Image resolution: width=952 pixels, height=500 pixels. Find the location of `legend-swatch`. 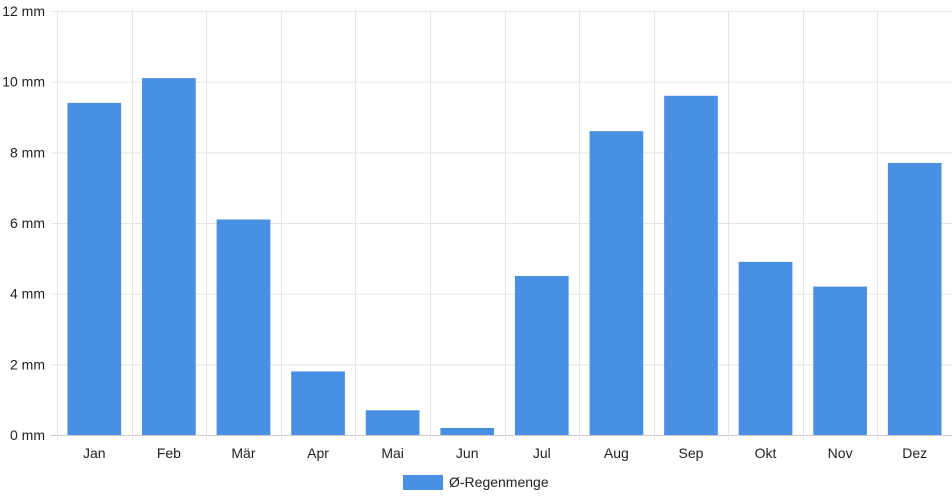

legend-swatch is located at coordinates (423, 482).